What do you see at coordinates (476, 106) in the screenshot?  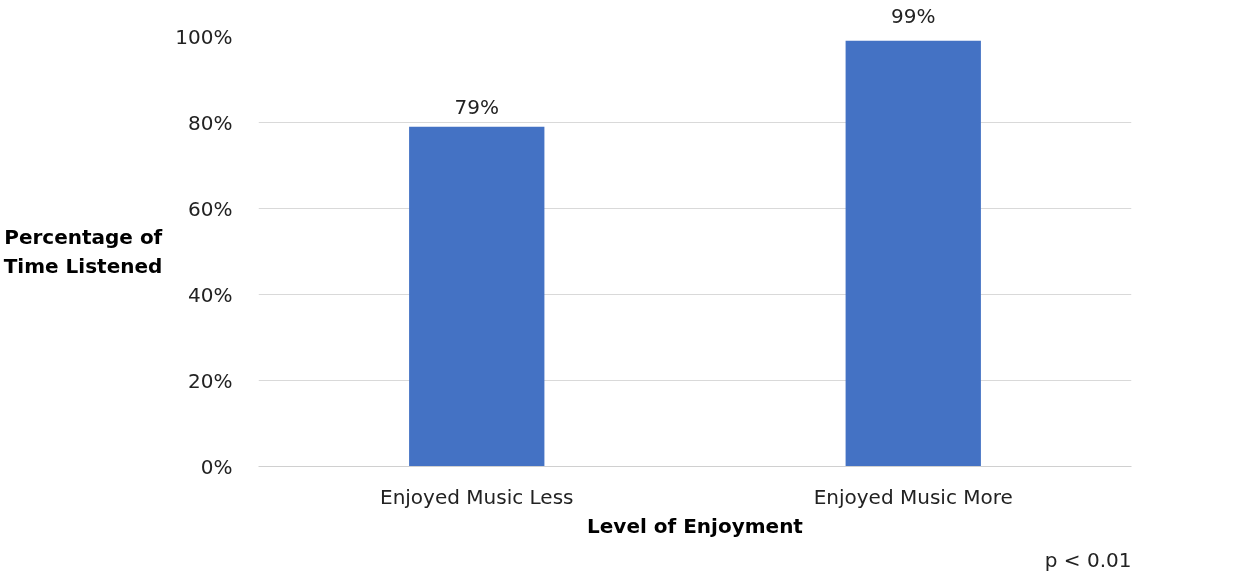 I see `data-label: 79%` at bounding box center [476, 106].